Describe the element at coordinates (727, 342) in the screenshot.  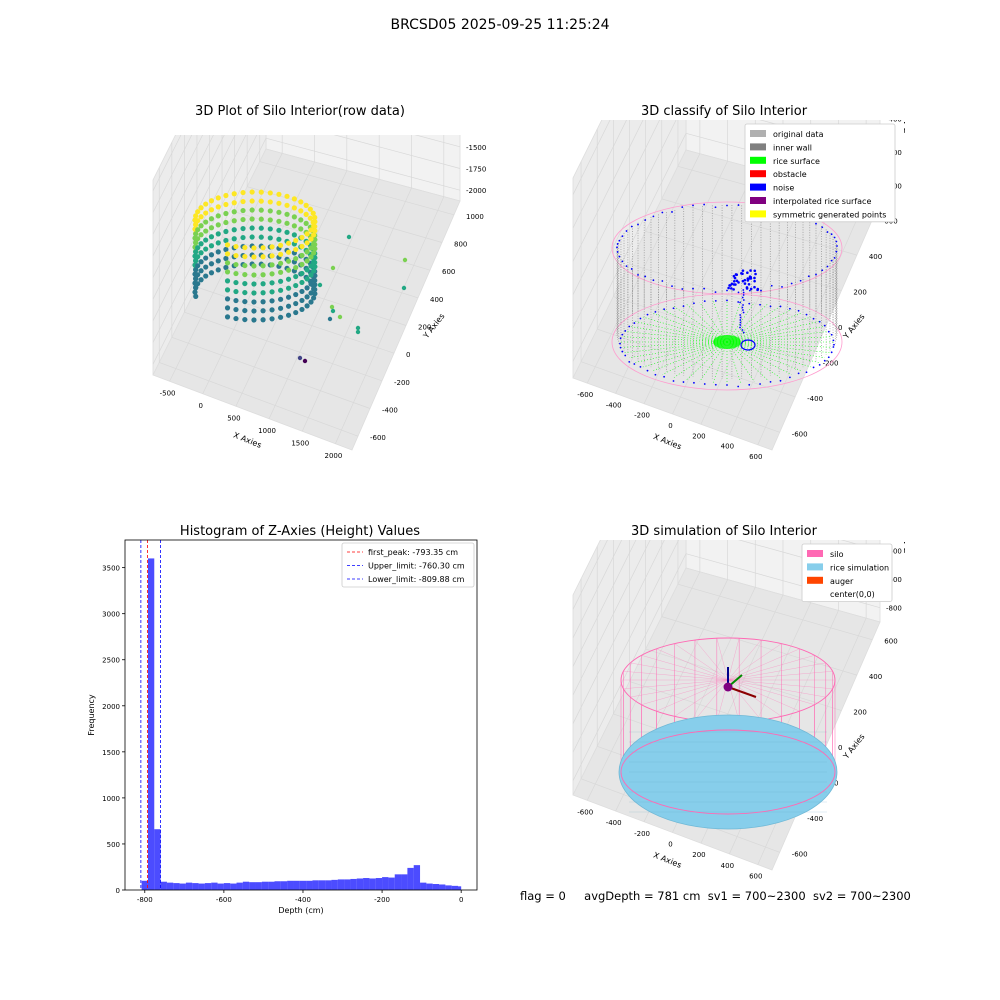
I see `rice-surface-center` at that location.